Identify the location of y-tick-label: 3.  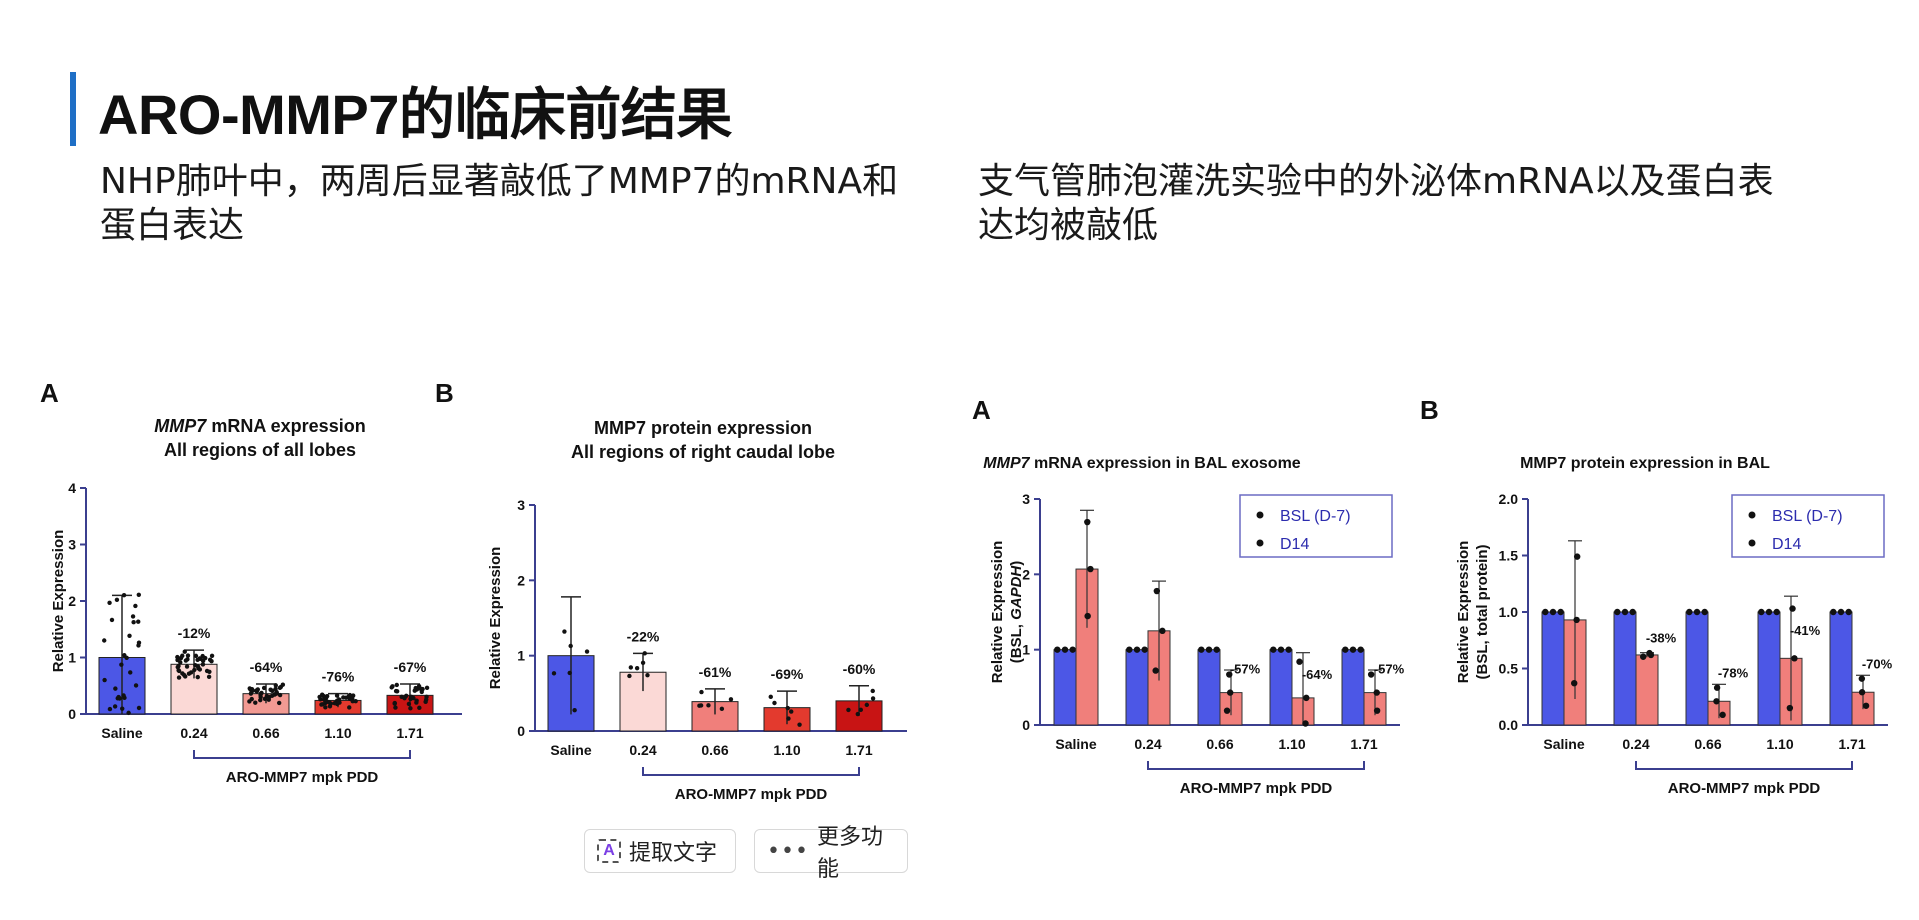
(72, 545).